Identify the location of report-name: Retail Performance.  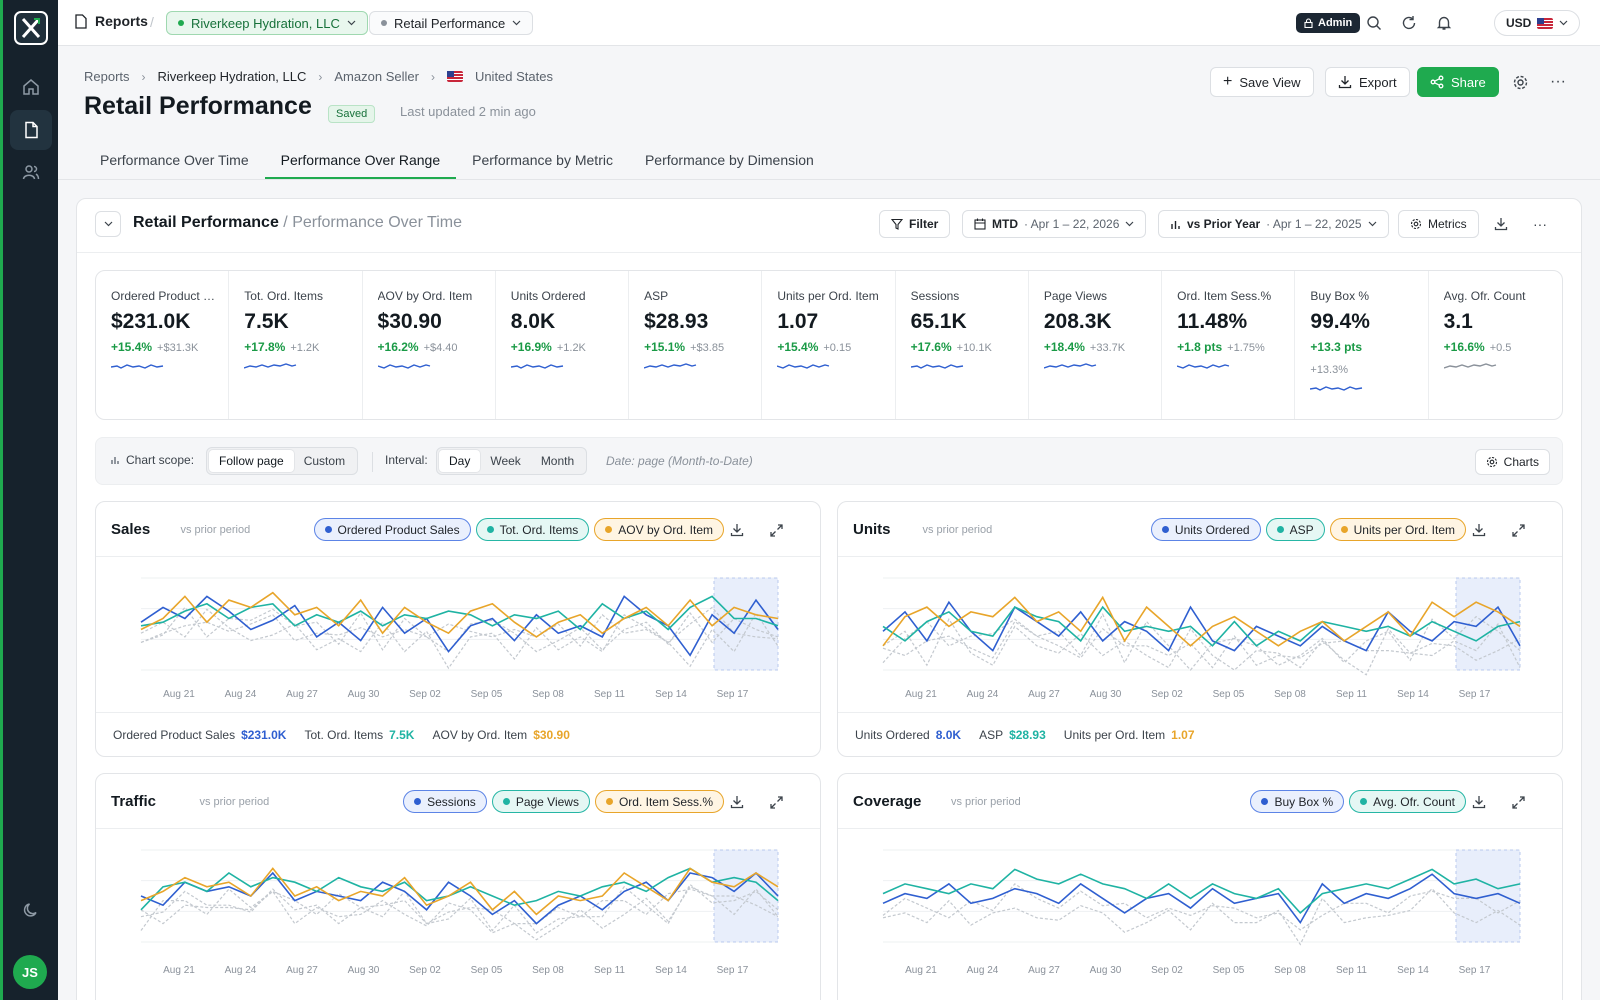
(450, 23).